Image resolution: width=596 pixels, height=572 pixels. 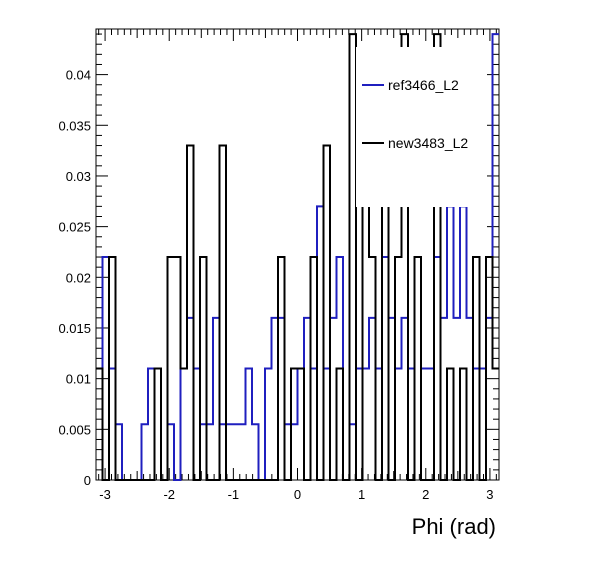 What do you see at coordinates (78, 277) in the screenshot?
I see `y-tick-label: 0.02` at bounding box center [78, 277].